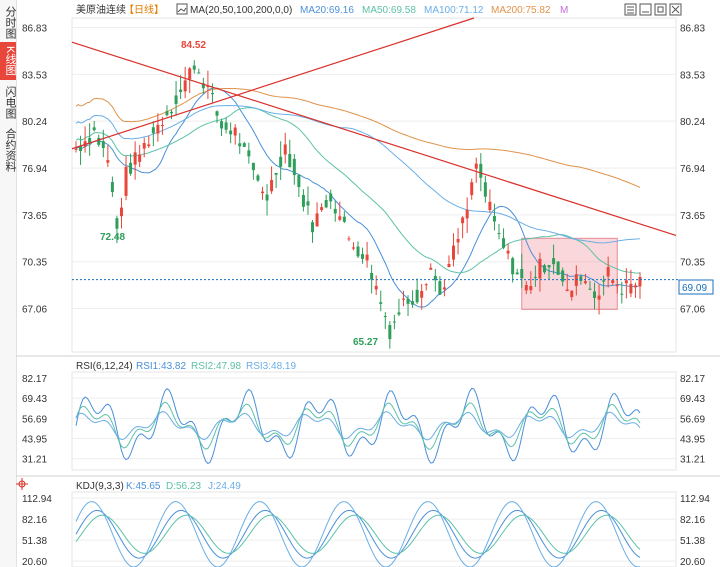 The width and height of the screenshot is (720, 567). Describe the element at coordinates (224, 486) in the screenshot. I see `legend-j: J:24.49` at that location.